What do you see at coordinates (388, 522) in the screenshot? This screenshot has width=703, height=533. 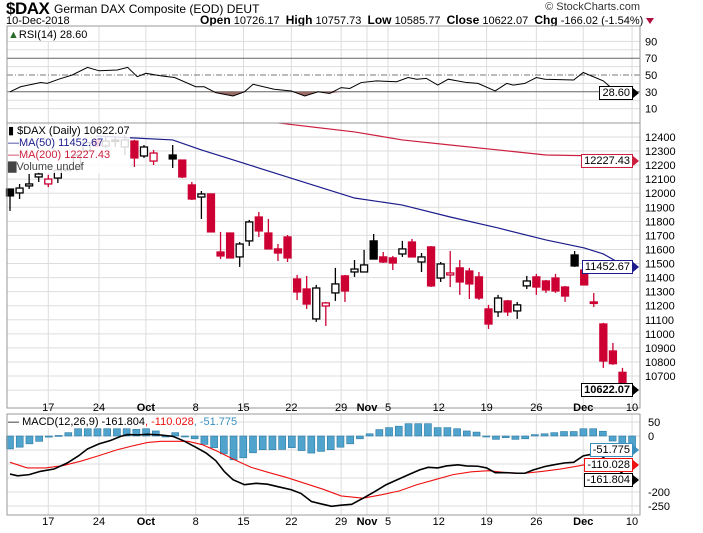 I see `macd-x-label: 5` at bounding box center [388, 522].